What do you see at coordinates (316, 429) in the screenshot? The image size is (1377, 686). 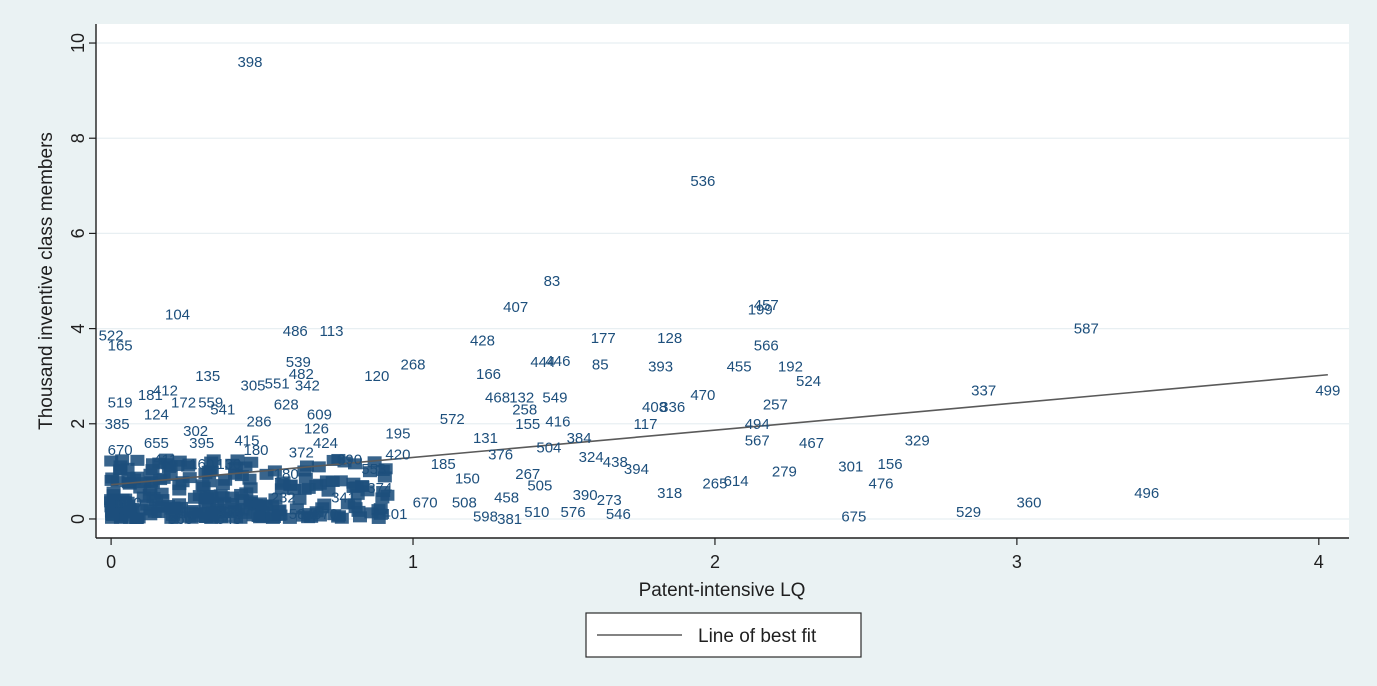 I see `point-label: 126` at bounding box center [316, 429].